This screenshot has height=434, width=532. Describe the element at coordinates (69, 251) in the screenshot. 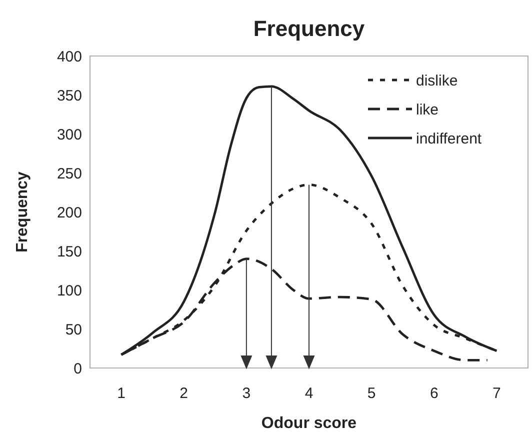

I see `y-tick-label: 150` at that location.